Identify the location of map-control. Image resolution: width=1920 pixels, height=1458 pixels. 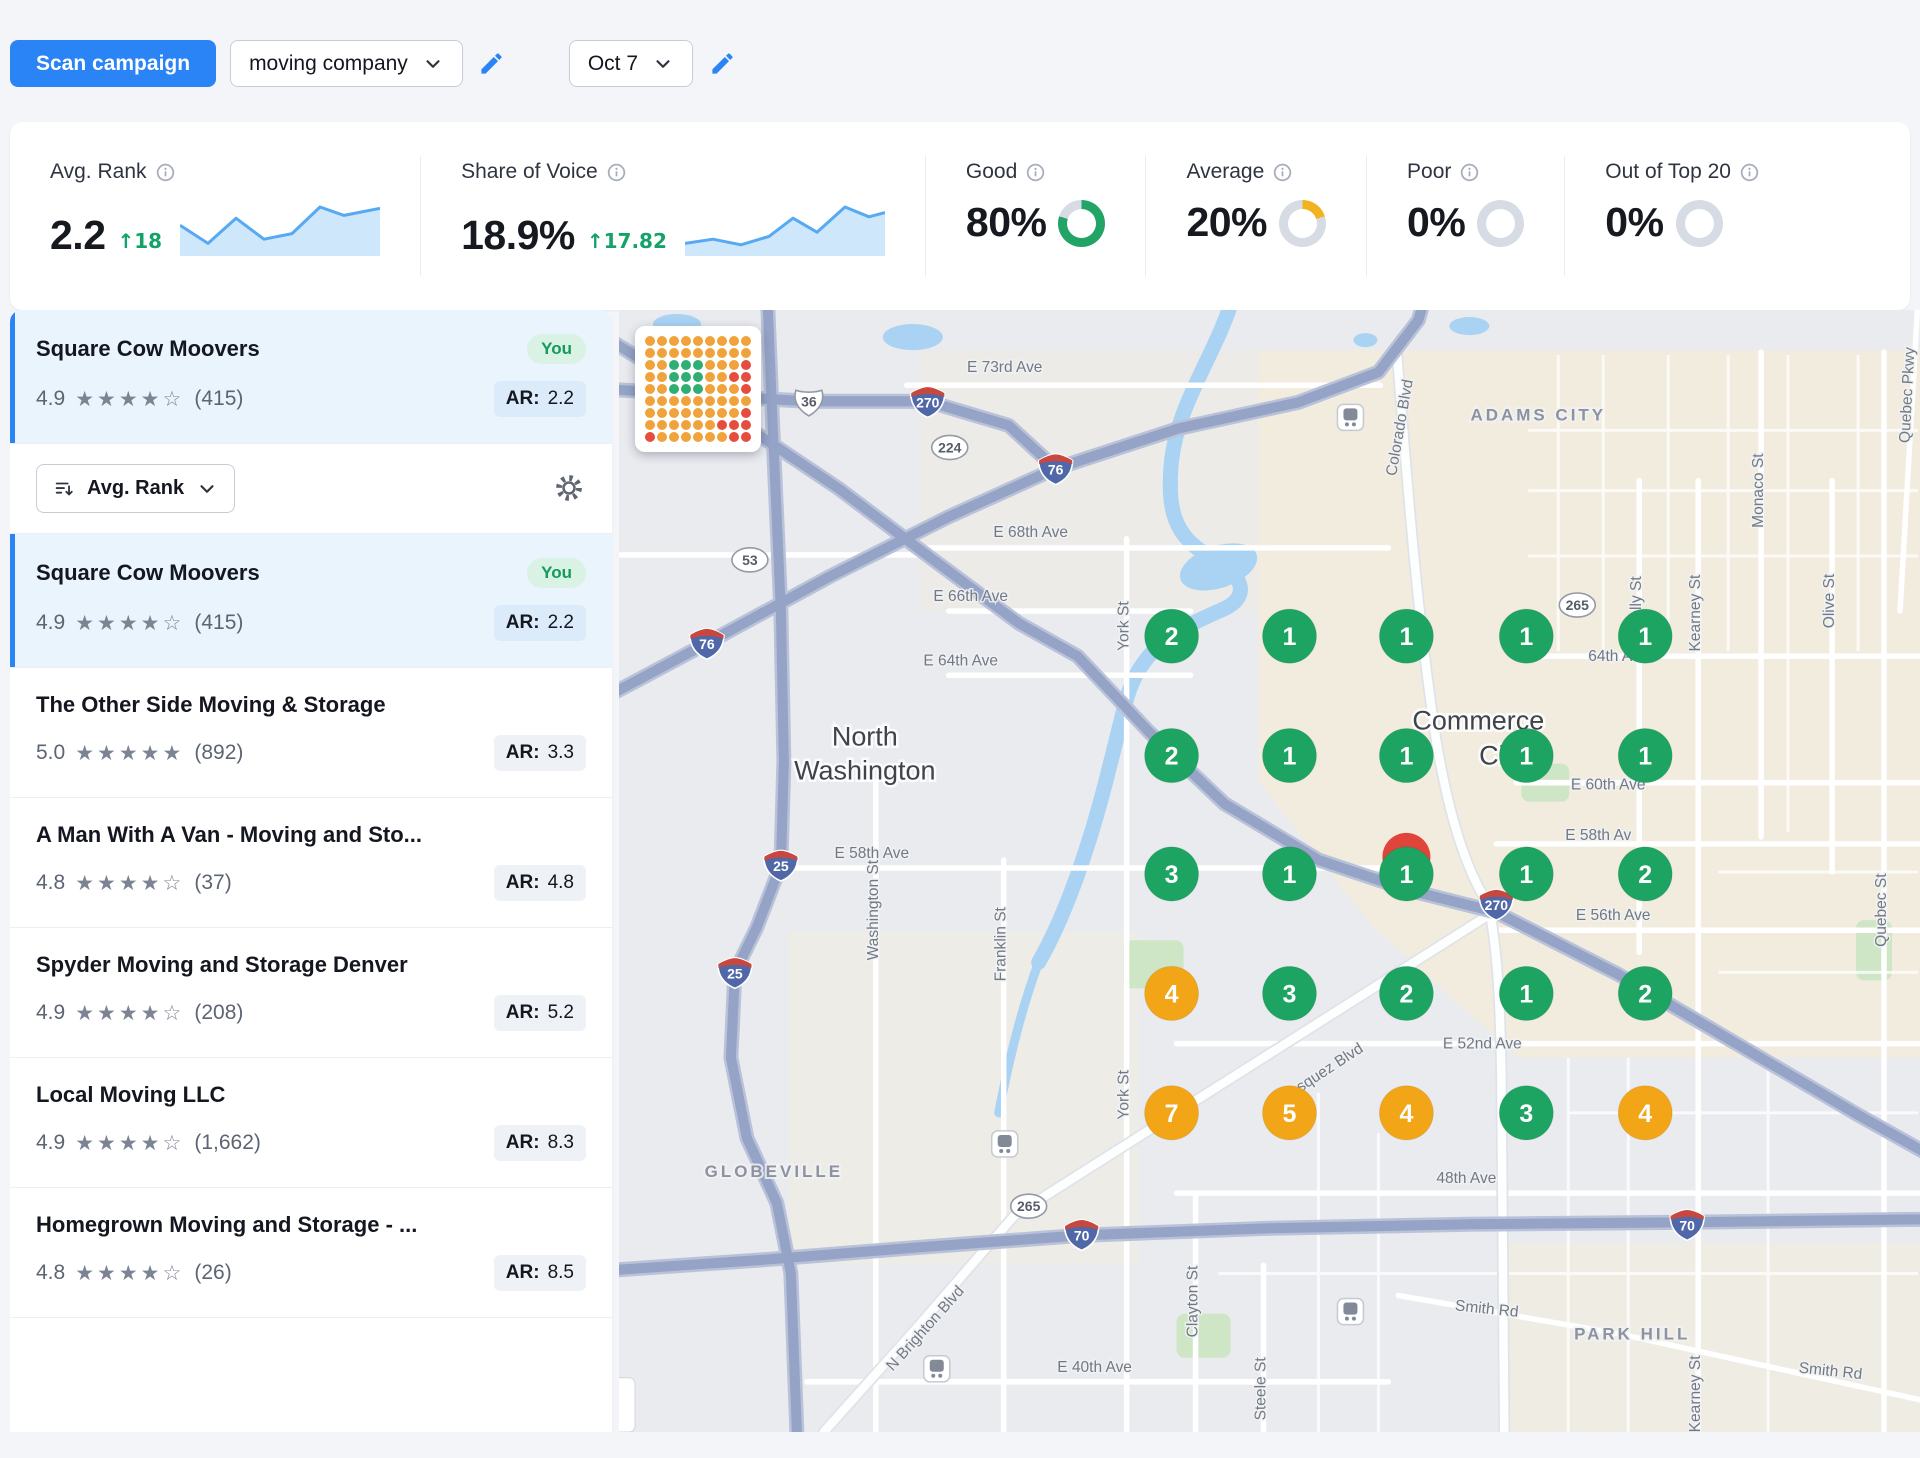
(627, 1404).